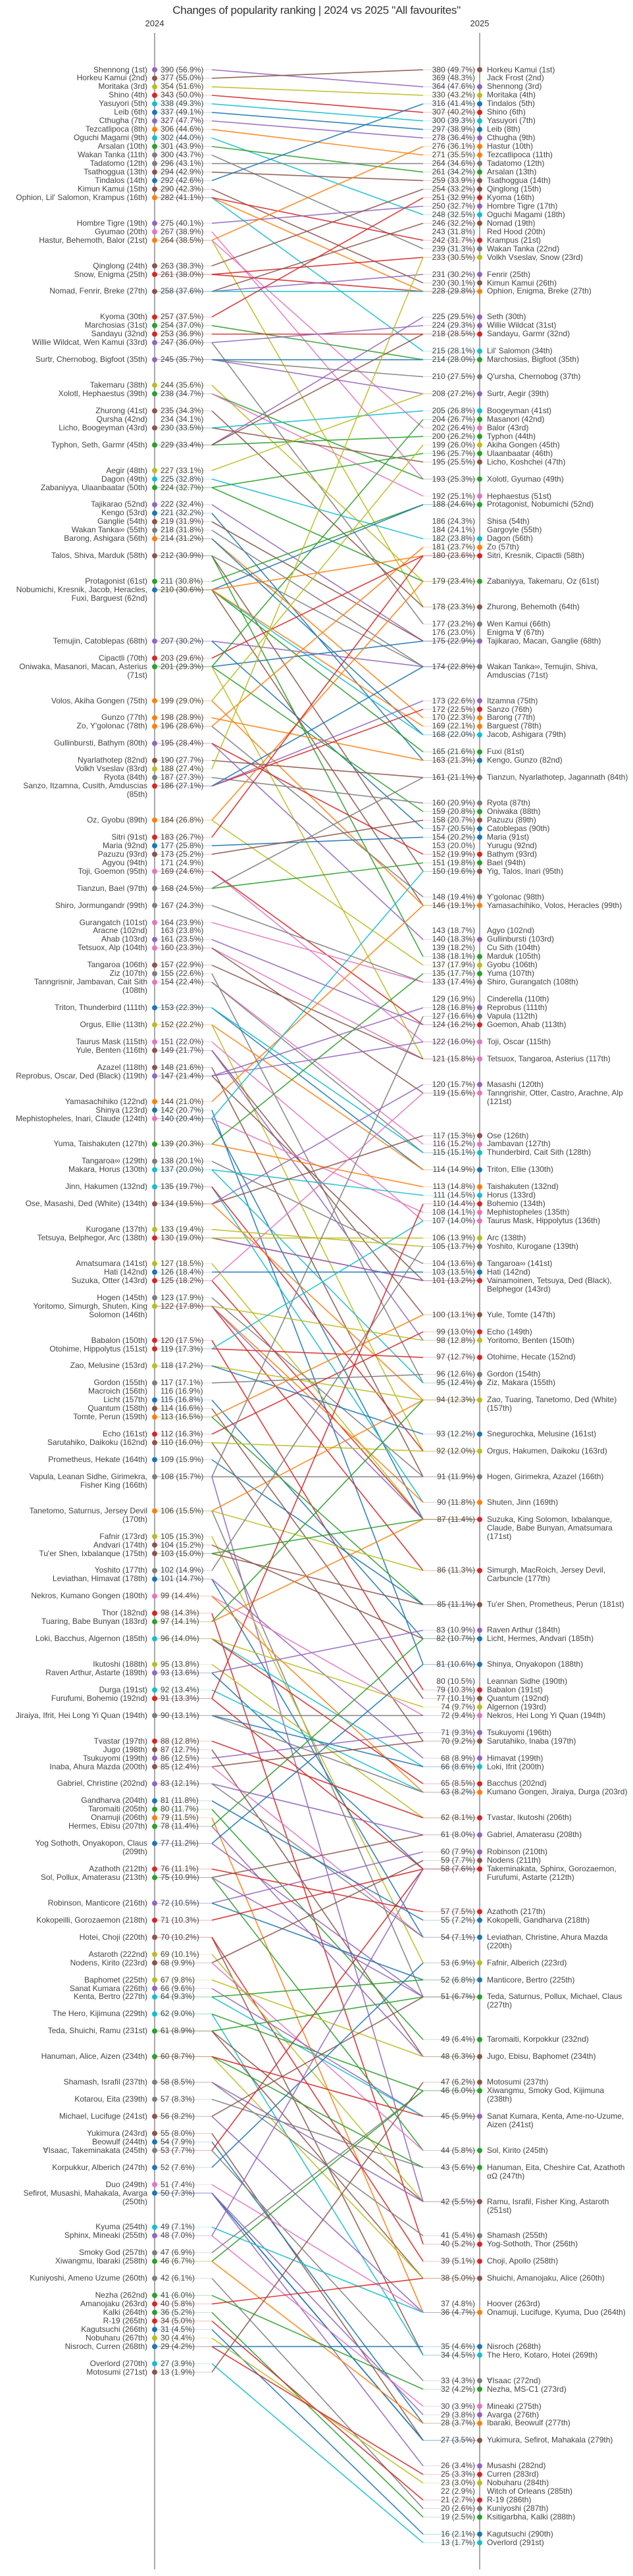  What do you see at coordinates (106, 2346) in the screenshot?
I see `left-label: Nisroch, Curren (268th)` at bounding box center [106, 2346].